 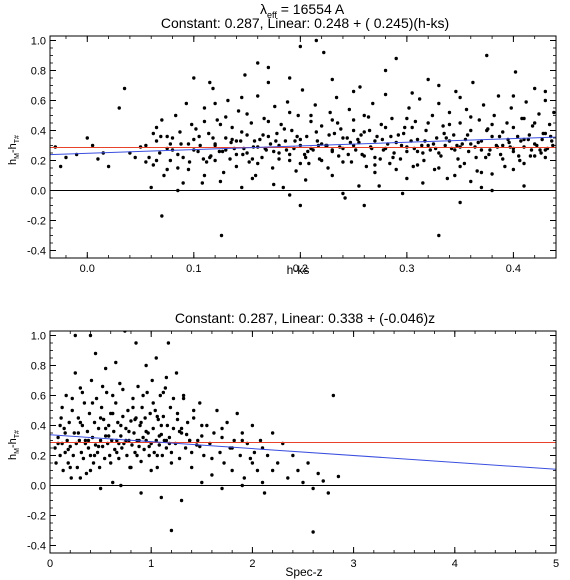 I want to click on bottom-panel-y-label: hM-hT#, so click(x=14, y=445).